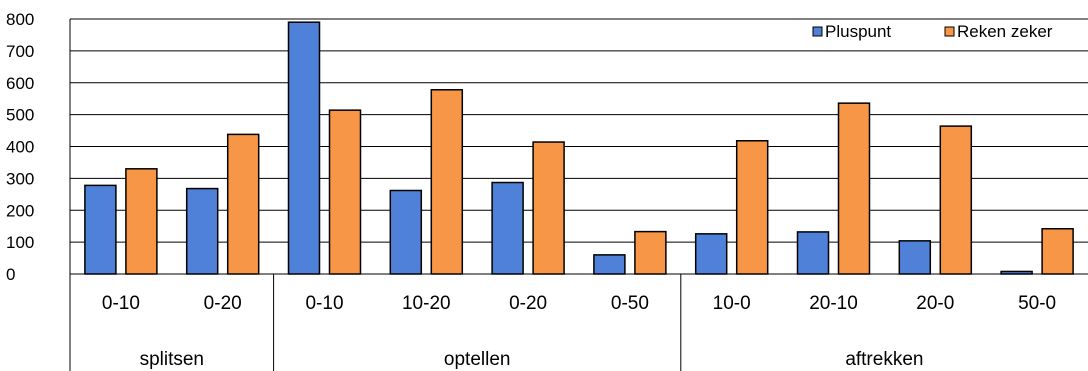  Describe the element at coordinates (20, 210) in the screenshot. I see `y-tick-label: 200` at that location.